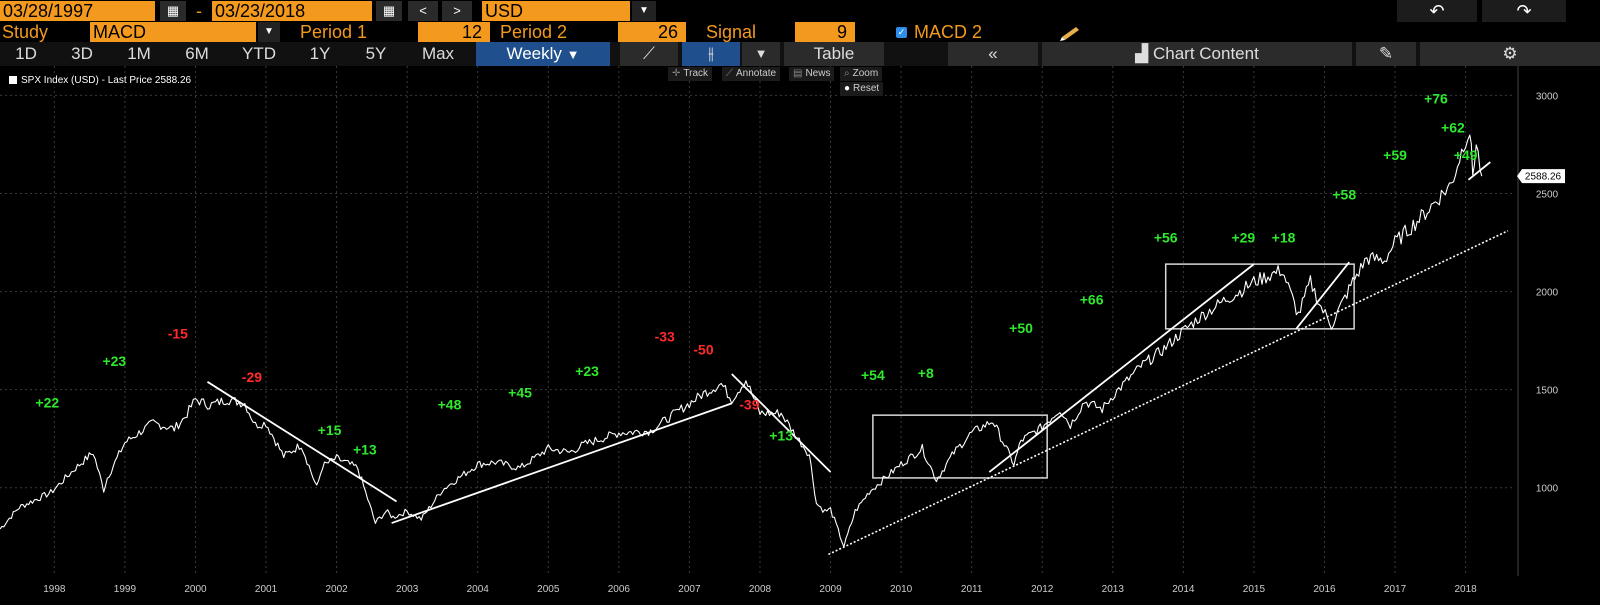 This screenshot has height=605, width=1600. I want to click on x-tick-label: 2004, so click(478, 589).